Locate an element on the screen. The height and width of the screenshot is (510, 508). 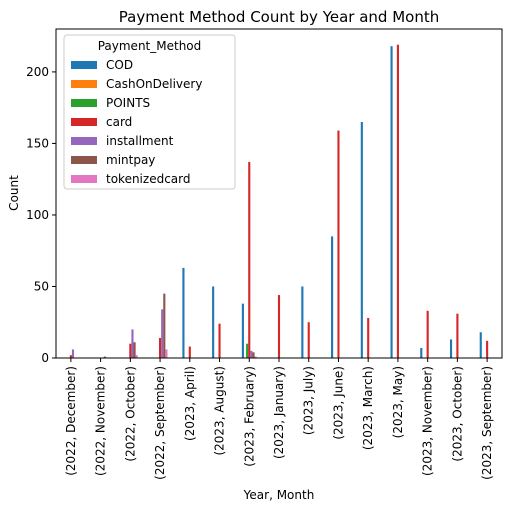
y-axis-label: Count is located at coordinates (14, 193).